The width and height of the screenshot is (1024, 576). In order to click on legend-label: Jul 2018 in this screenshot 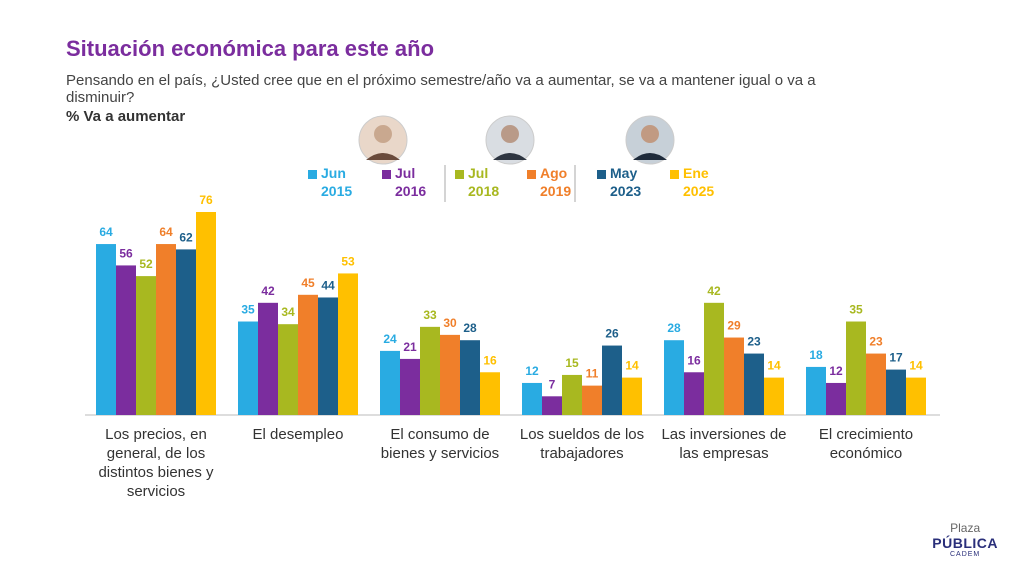, I will do `click(484, 182)`.